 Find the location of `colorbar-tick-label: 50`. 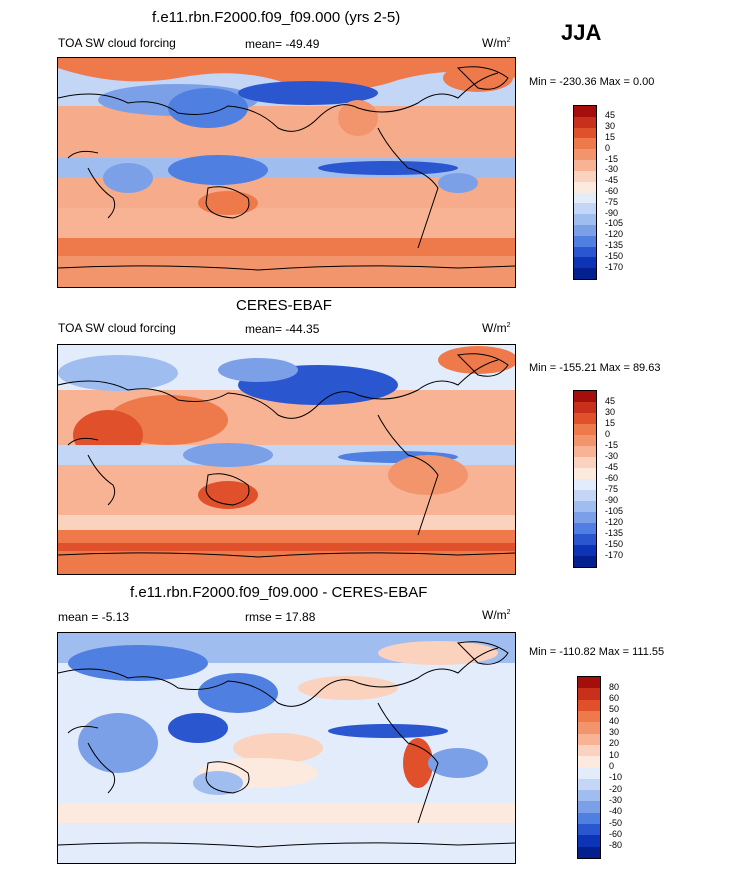

colorbar-tick-label: 50 is located at coordinates (614, 709).